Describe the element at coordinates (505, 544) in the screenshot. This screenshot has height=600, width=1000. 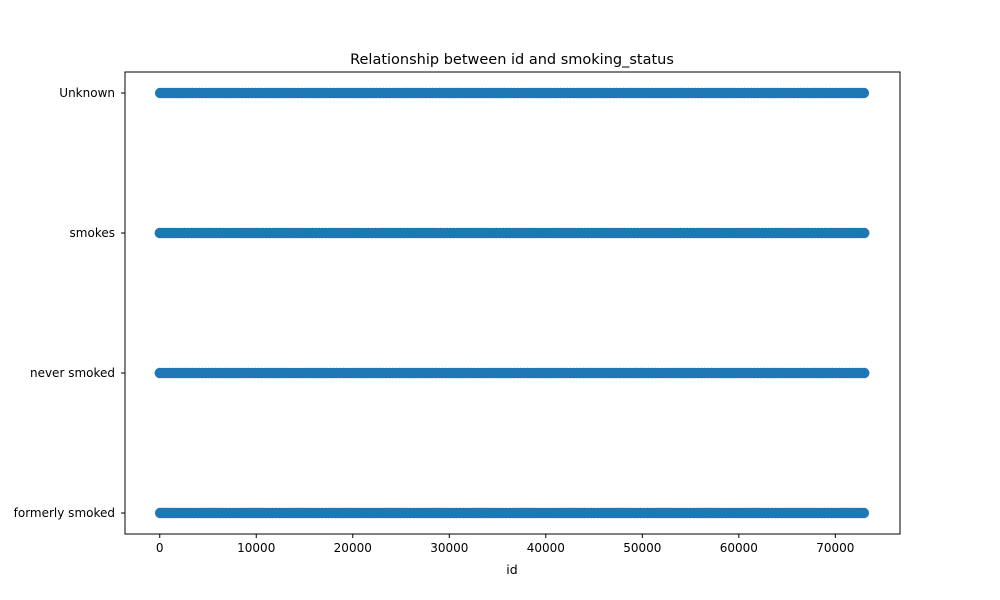
I see `x-axis: 0 10000 20000 30000 40000 50000 60000 70000` at that location.